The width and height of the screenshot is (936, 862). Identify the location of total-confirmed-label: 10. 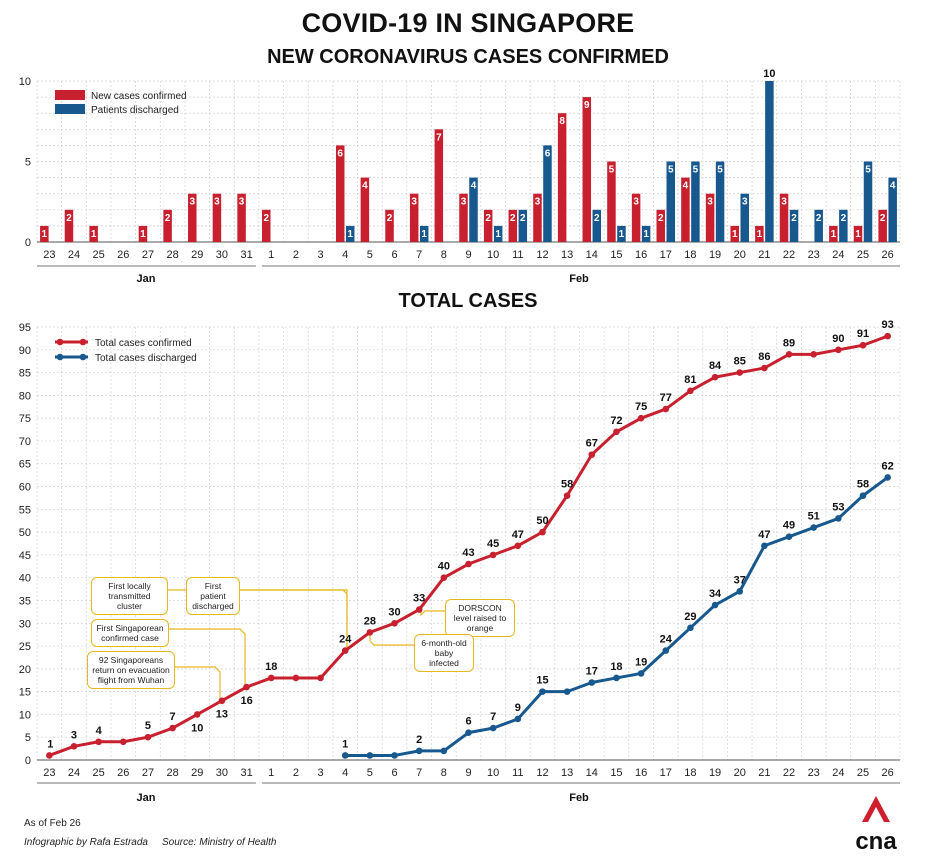
(197, 728).